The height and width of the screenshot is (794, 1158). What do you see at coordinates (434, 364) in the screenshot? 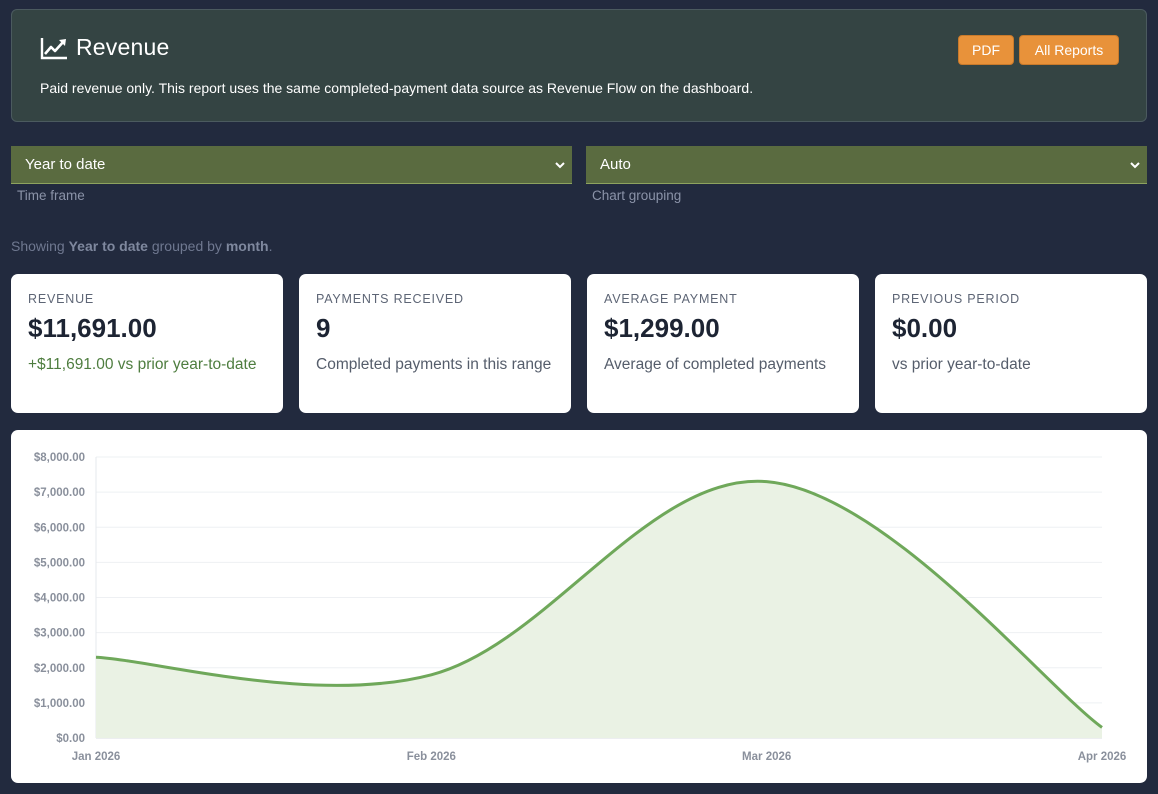
I see `stat-sub: Completed payments in this range` at bounding box center [434, 364].